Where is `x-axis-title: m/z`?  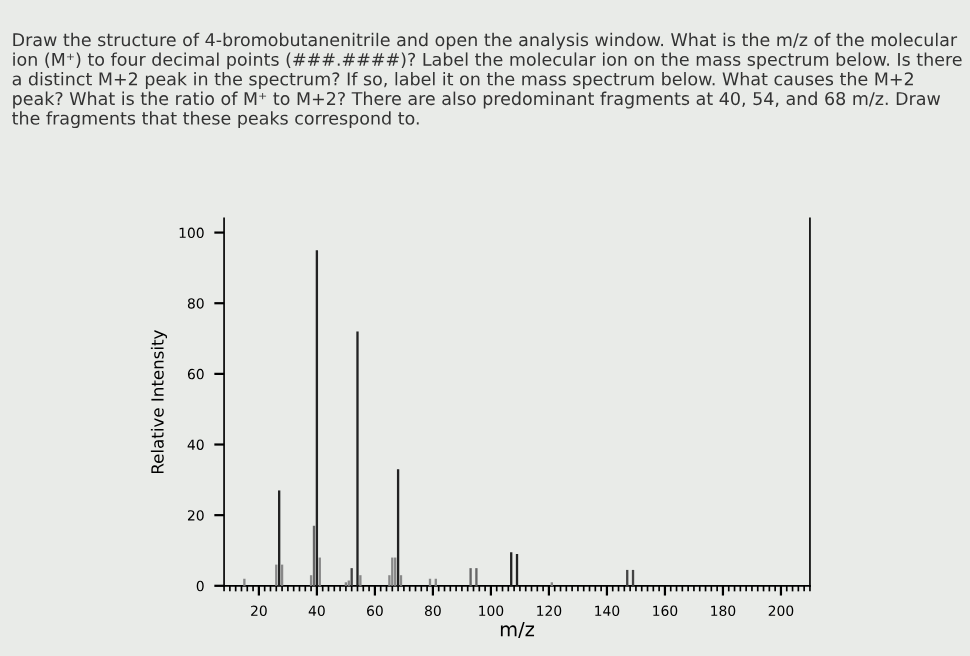
x-axis-title: m/z is located at coordinates (517, 630).